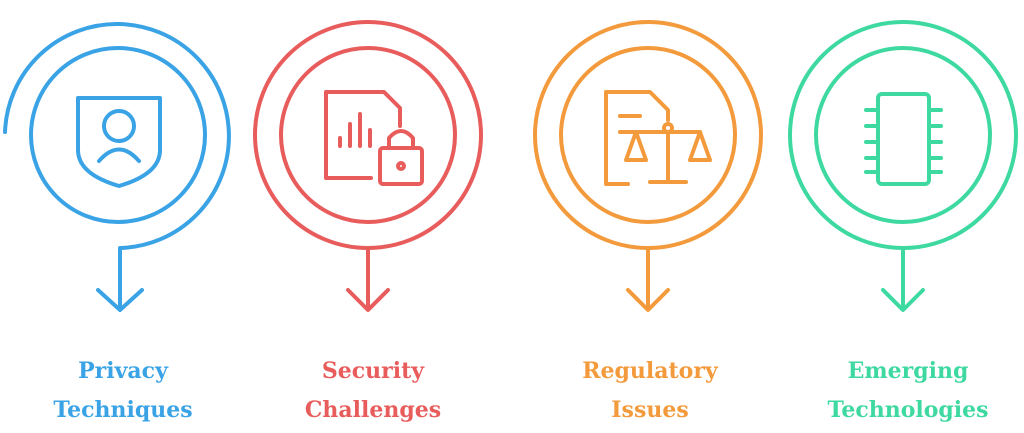 The image size is (1024, 433). Describe the element at coordinates (658, 138) in the screenshot. I see `document-scales-icon` at that location.